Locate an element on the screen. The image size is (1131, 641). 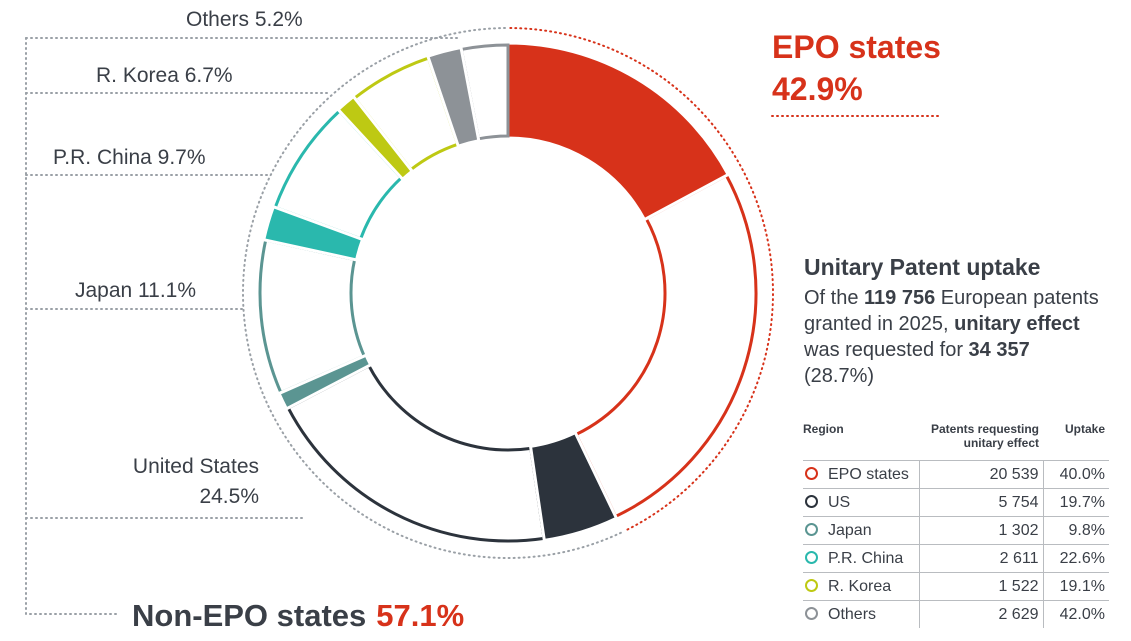
cell-region: P.R. China is located at coordinates (861, 558).